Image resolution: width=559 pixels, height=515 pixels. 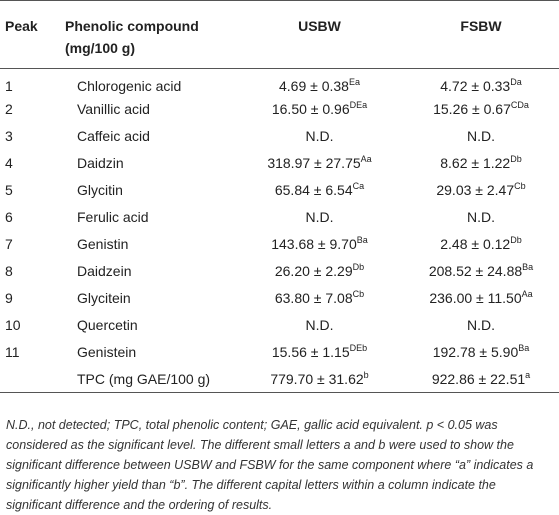 What do you see at coordinates (107, 352) in the screenshot?
I see `compound-name-cell-text: Genistein` at bounding box center [107, 352].